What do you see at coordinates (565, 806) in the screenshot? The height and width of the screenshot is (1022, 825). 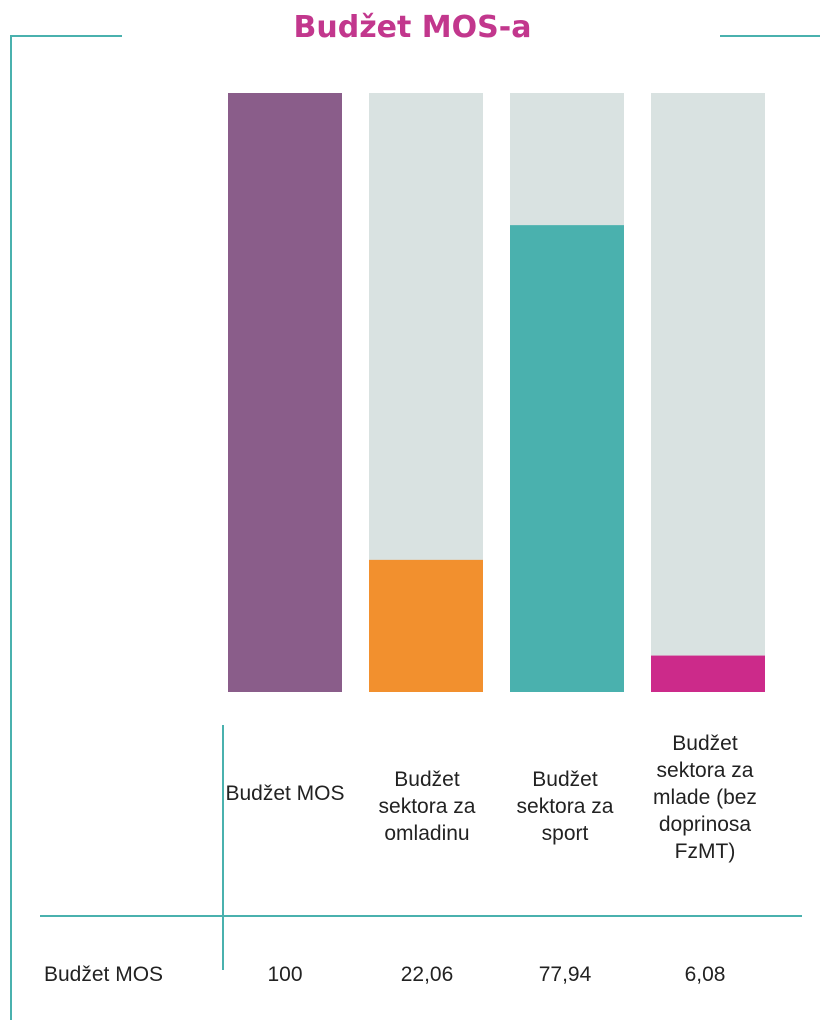 I see `category-label-sport: Budžet sektora za sport` at bounding box center [565, 806].